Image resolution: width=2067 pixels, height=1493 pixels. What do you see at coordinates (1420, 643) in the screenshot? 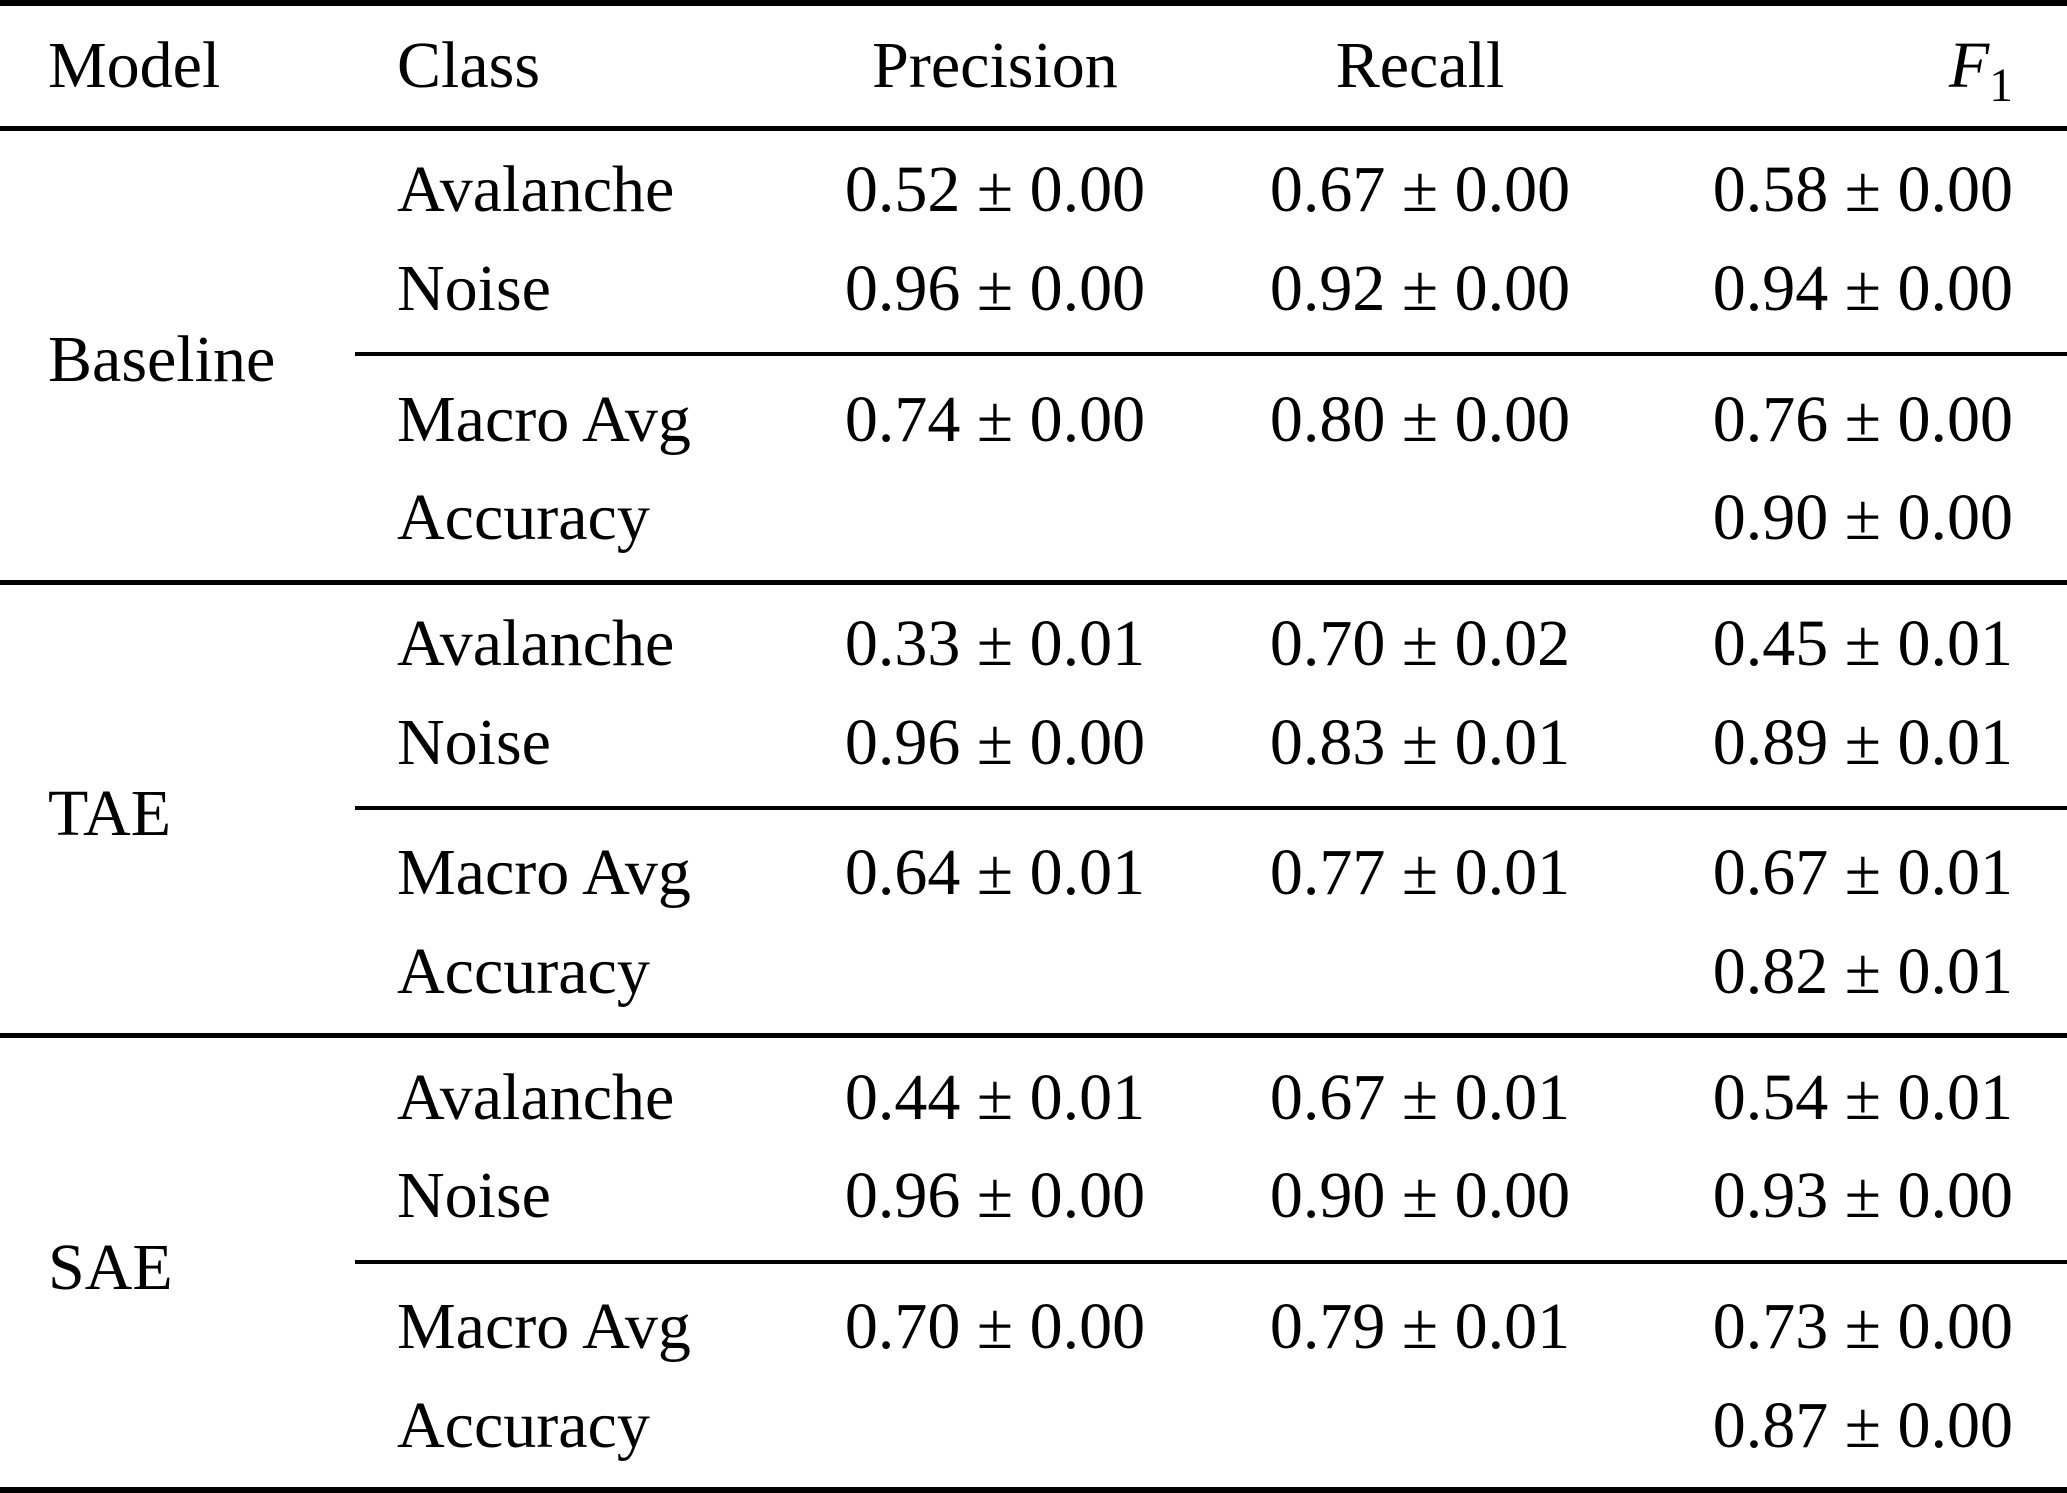
I see `cell-recall: 0.70 ± 0.02` at bounding box center [1420, 643].